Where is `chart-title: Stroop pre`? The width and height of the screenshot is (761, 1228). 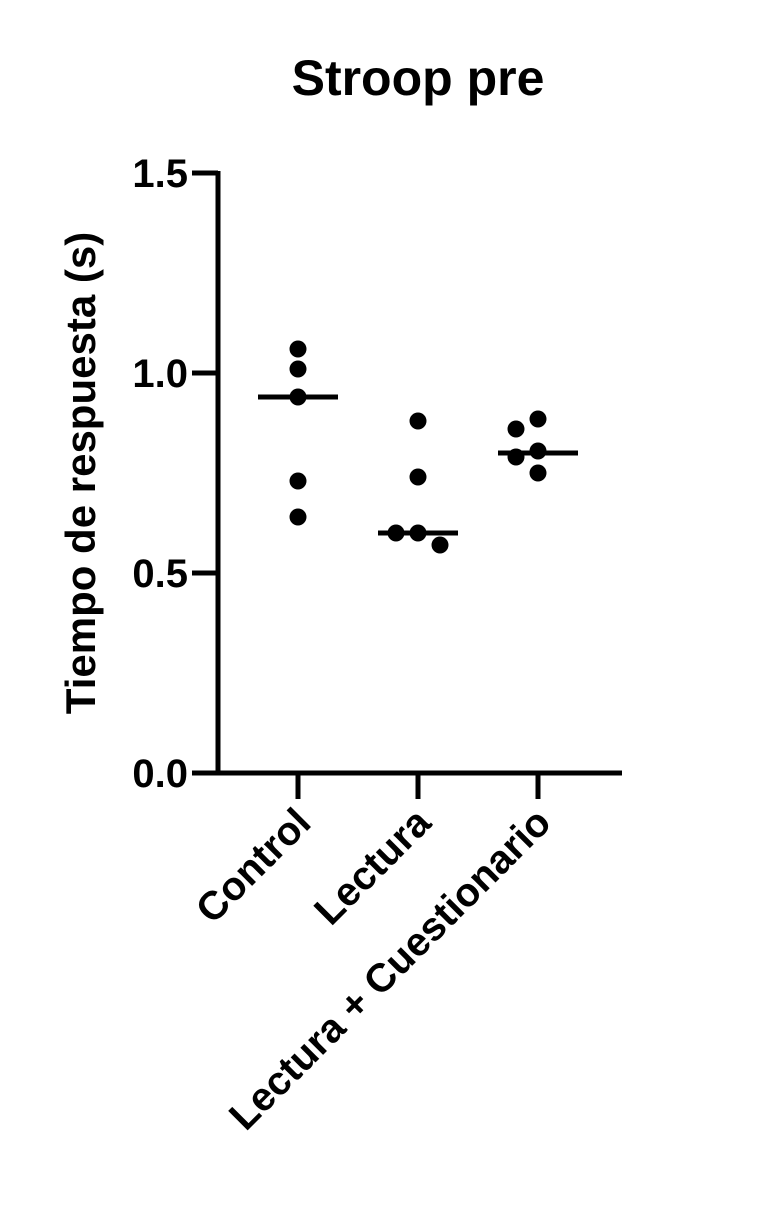
chart-title: Stroop pre is located at coordinates (418, 78).